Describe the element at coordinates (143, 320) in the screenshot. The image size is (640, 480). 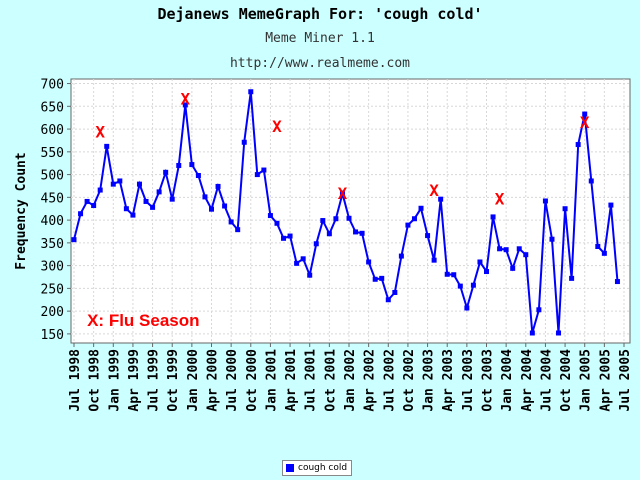
I see `flu-season-note: X: Flu Season` at that location.